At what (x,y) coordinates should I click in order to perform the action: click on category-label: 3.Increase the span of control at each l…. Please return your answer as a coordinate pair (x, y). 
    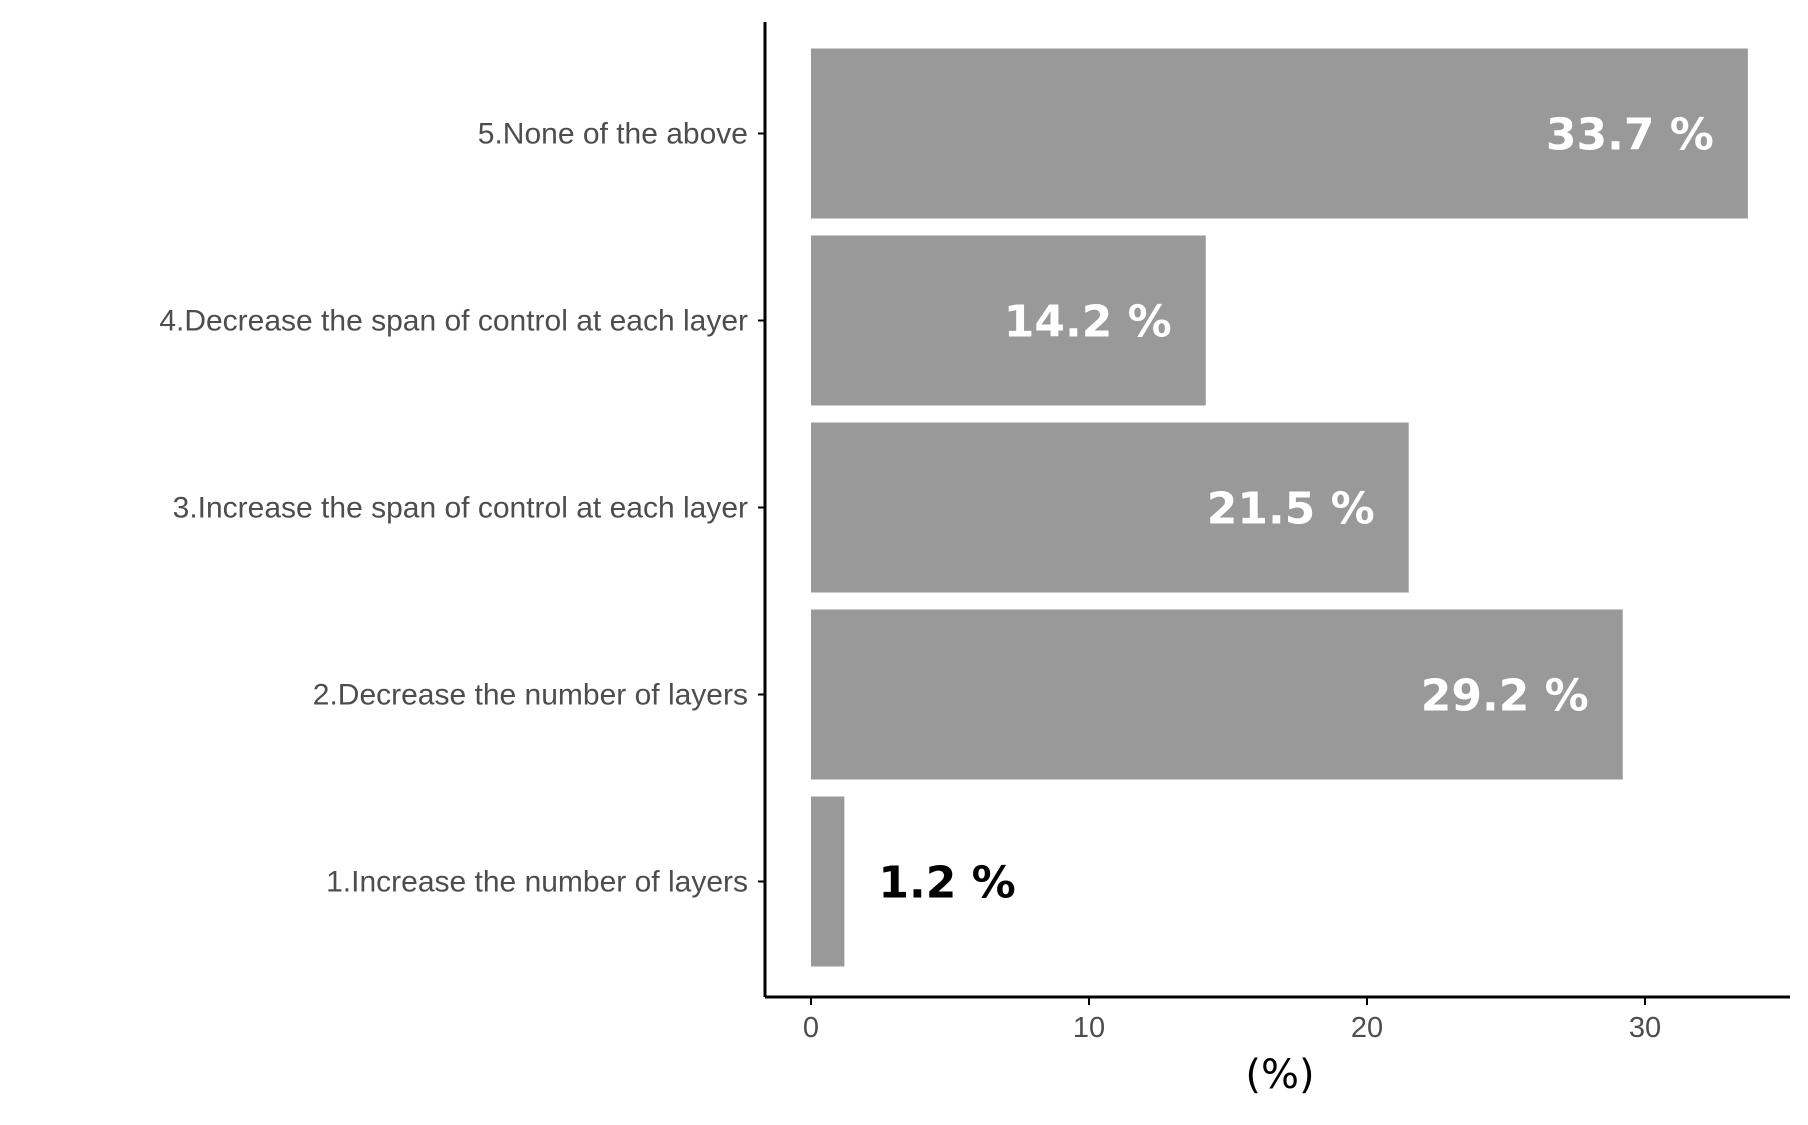
    Looking at the image, I should click on (460, 508).